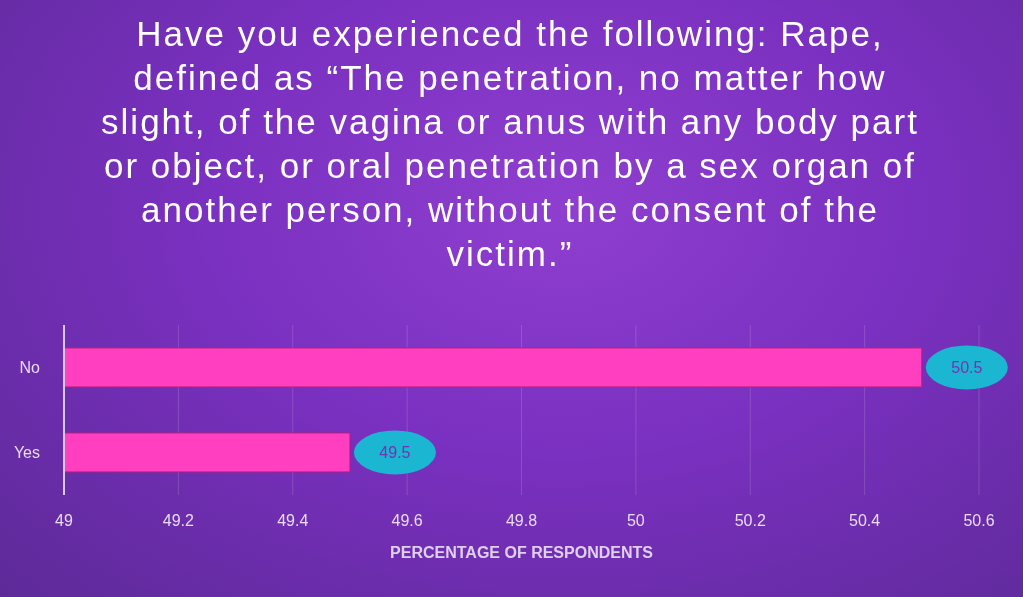 Image resolution: width=1023 pixels, height=597 pixels. I want to click on x-tick-label: 49.2, so click(178, 521).